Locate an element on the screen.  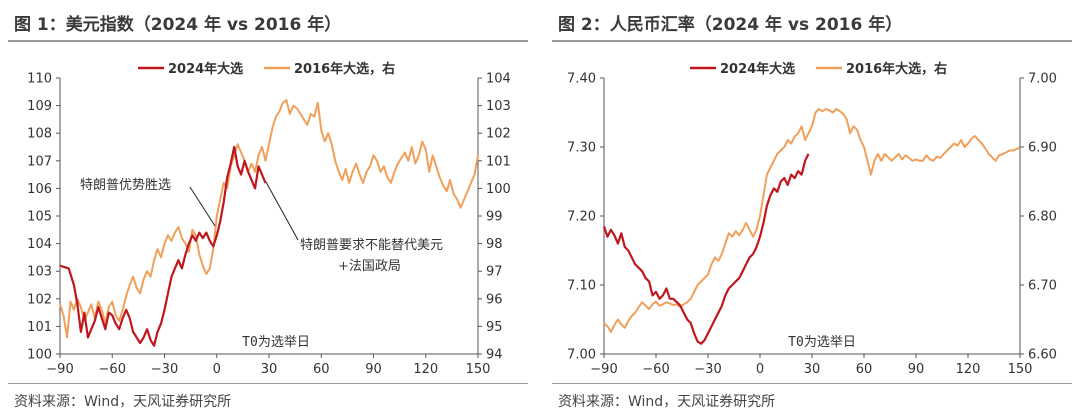
right-y-tick-label: 6.70 is located at coordinates (1042, 286).